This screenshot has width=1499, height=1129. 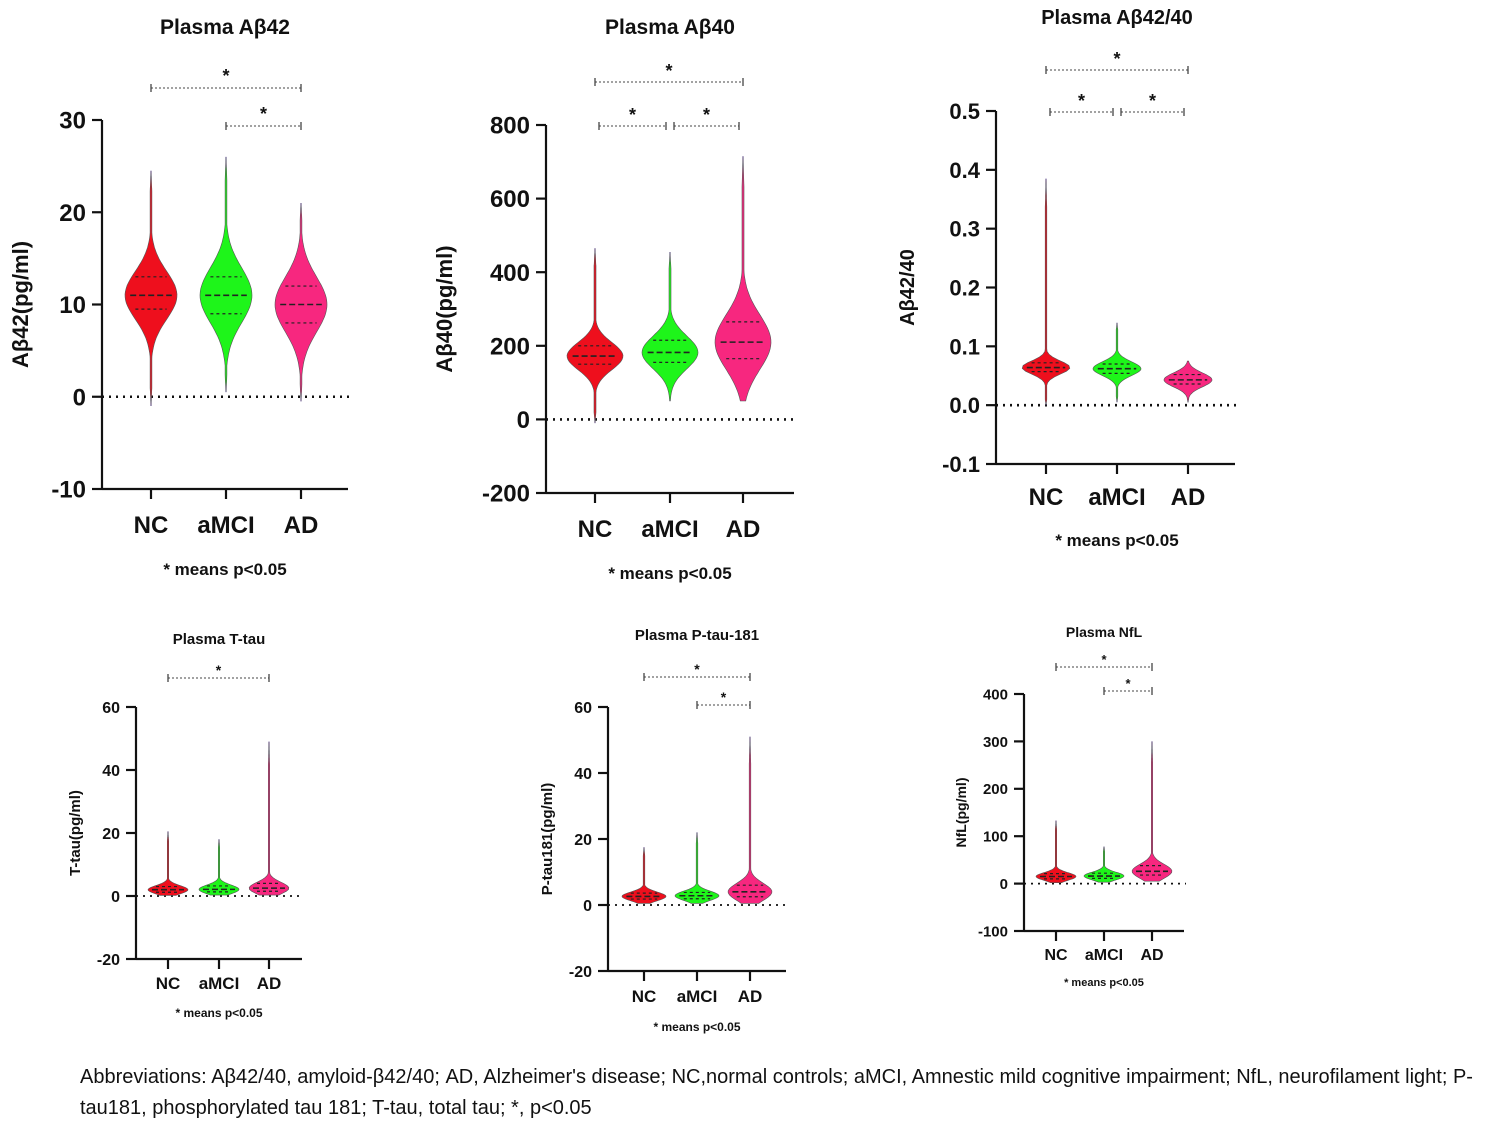 What do you see at coordinates (995, 789) in the screenshot?
I see `y-tick-label: 200` at bounding box center [995, 789].